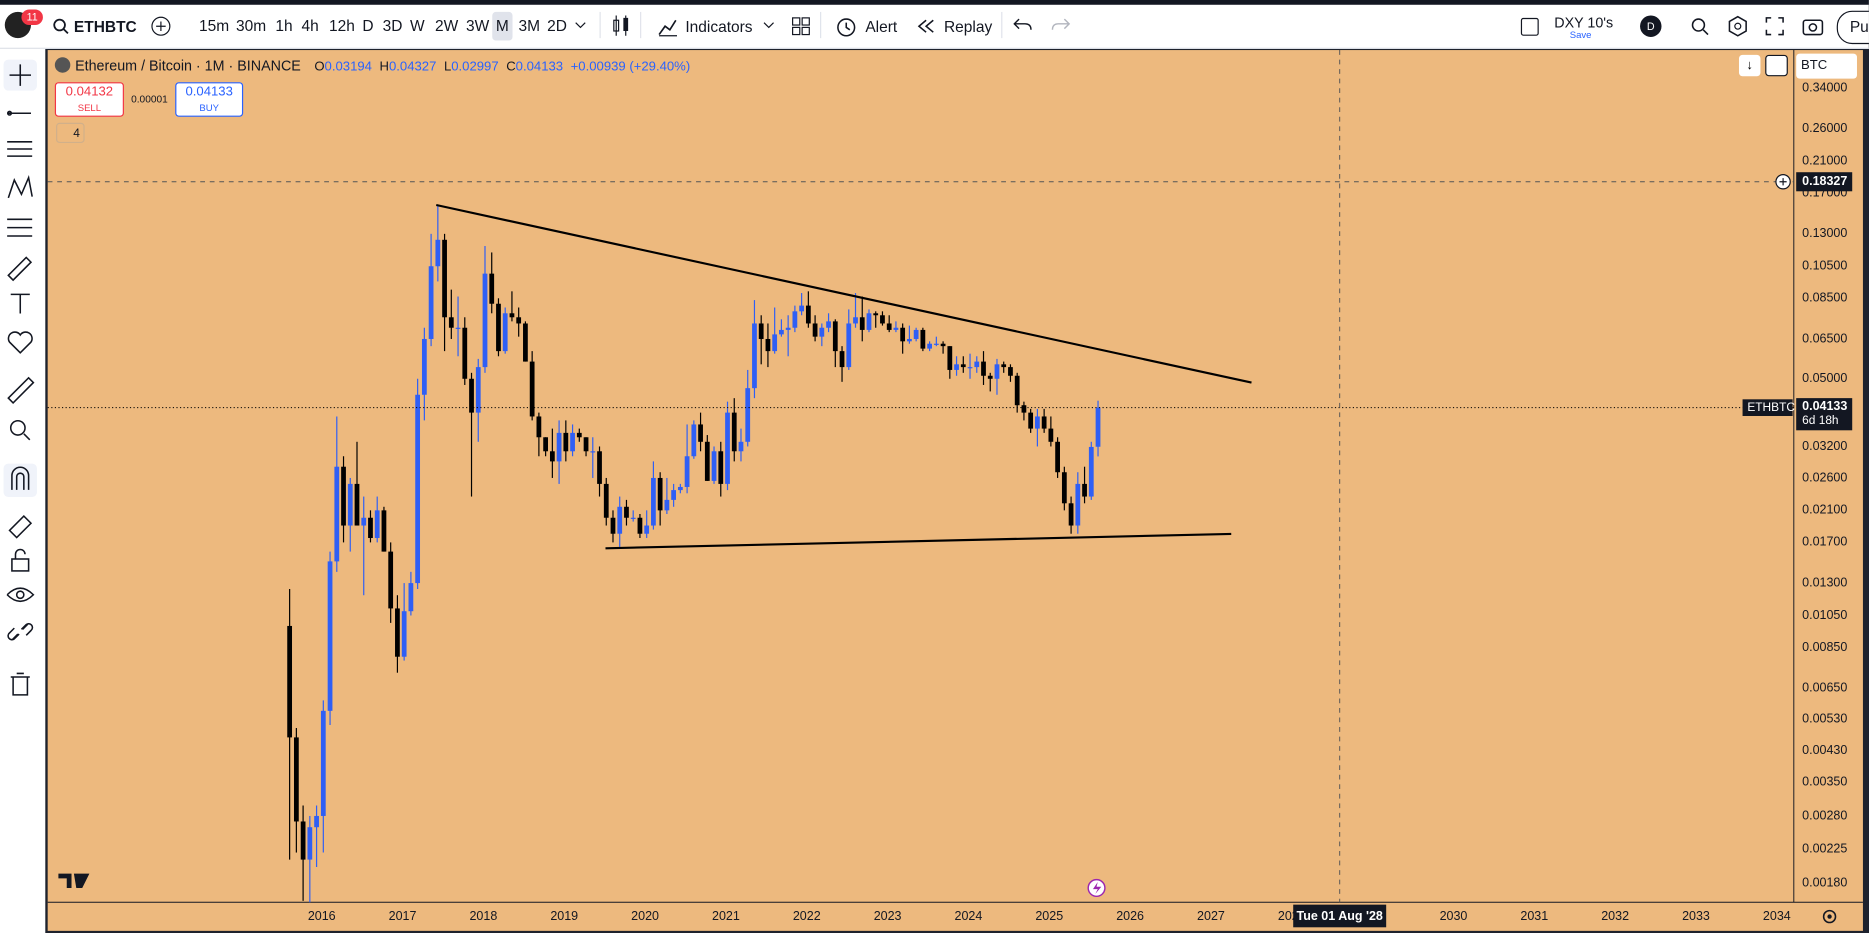  Describe the element at coordinates (667, 26) in the screenshot. I see `indicators-icon` at that location.